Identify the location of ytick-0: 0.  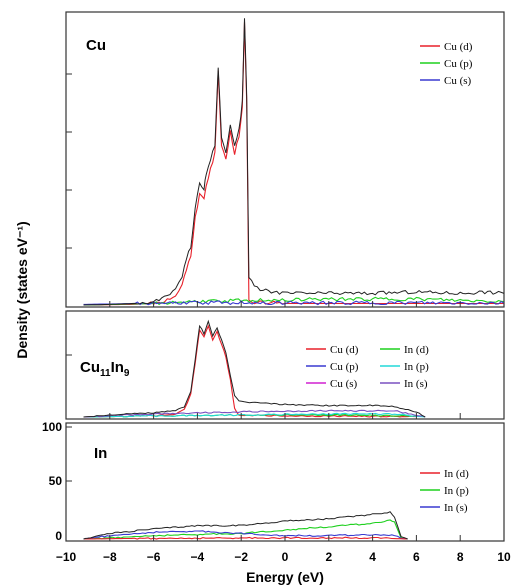
(58, 536).